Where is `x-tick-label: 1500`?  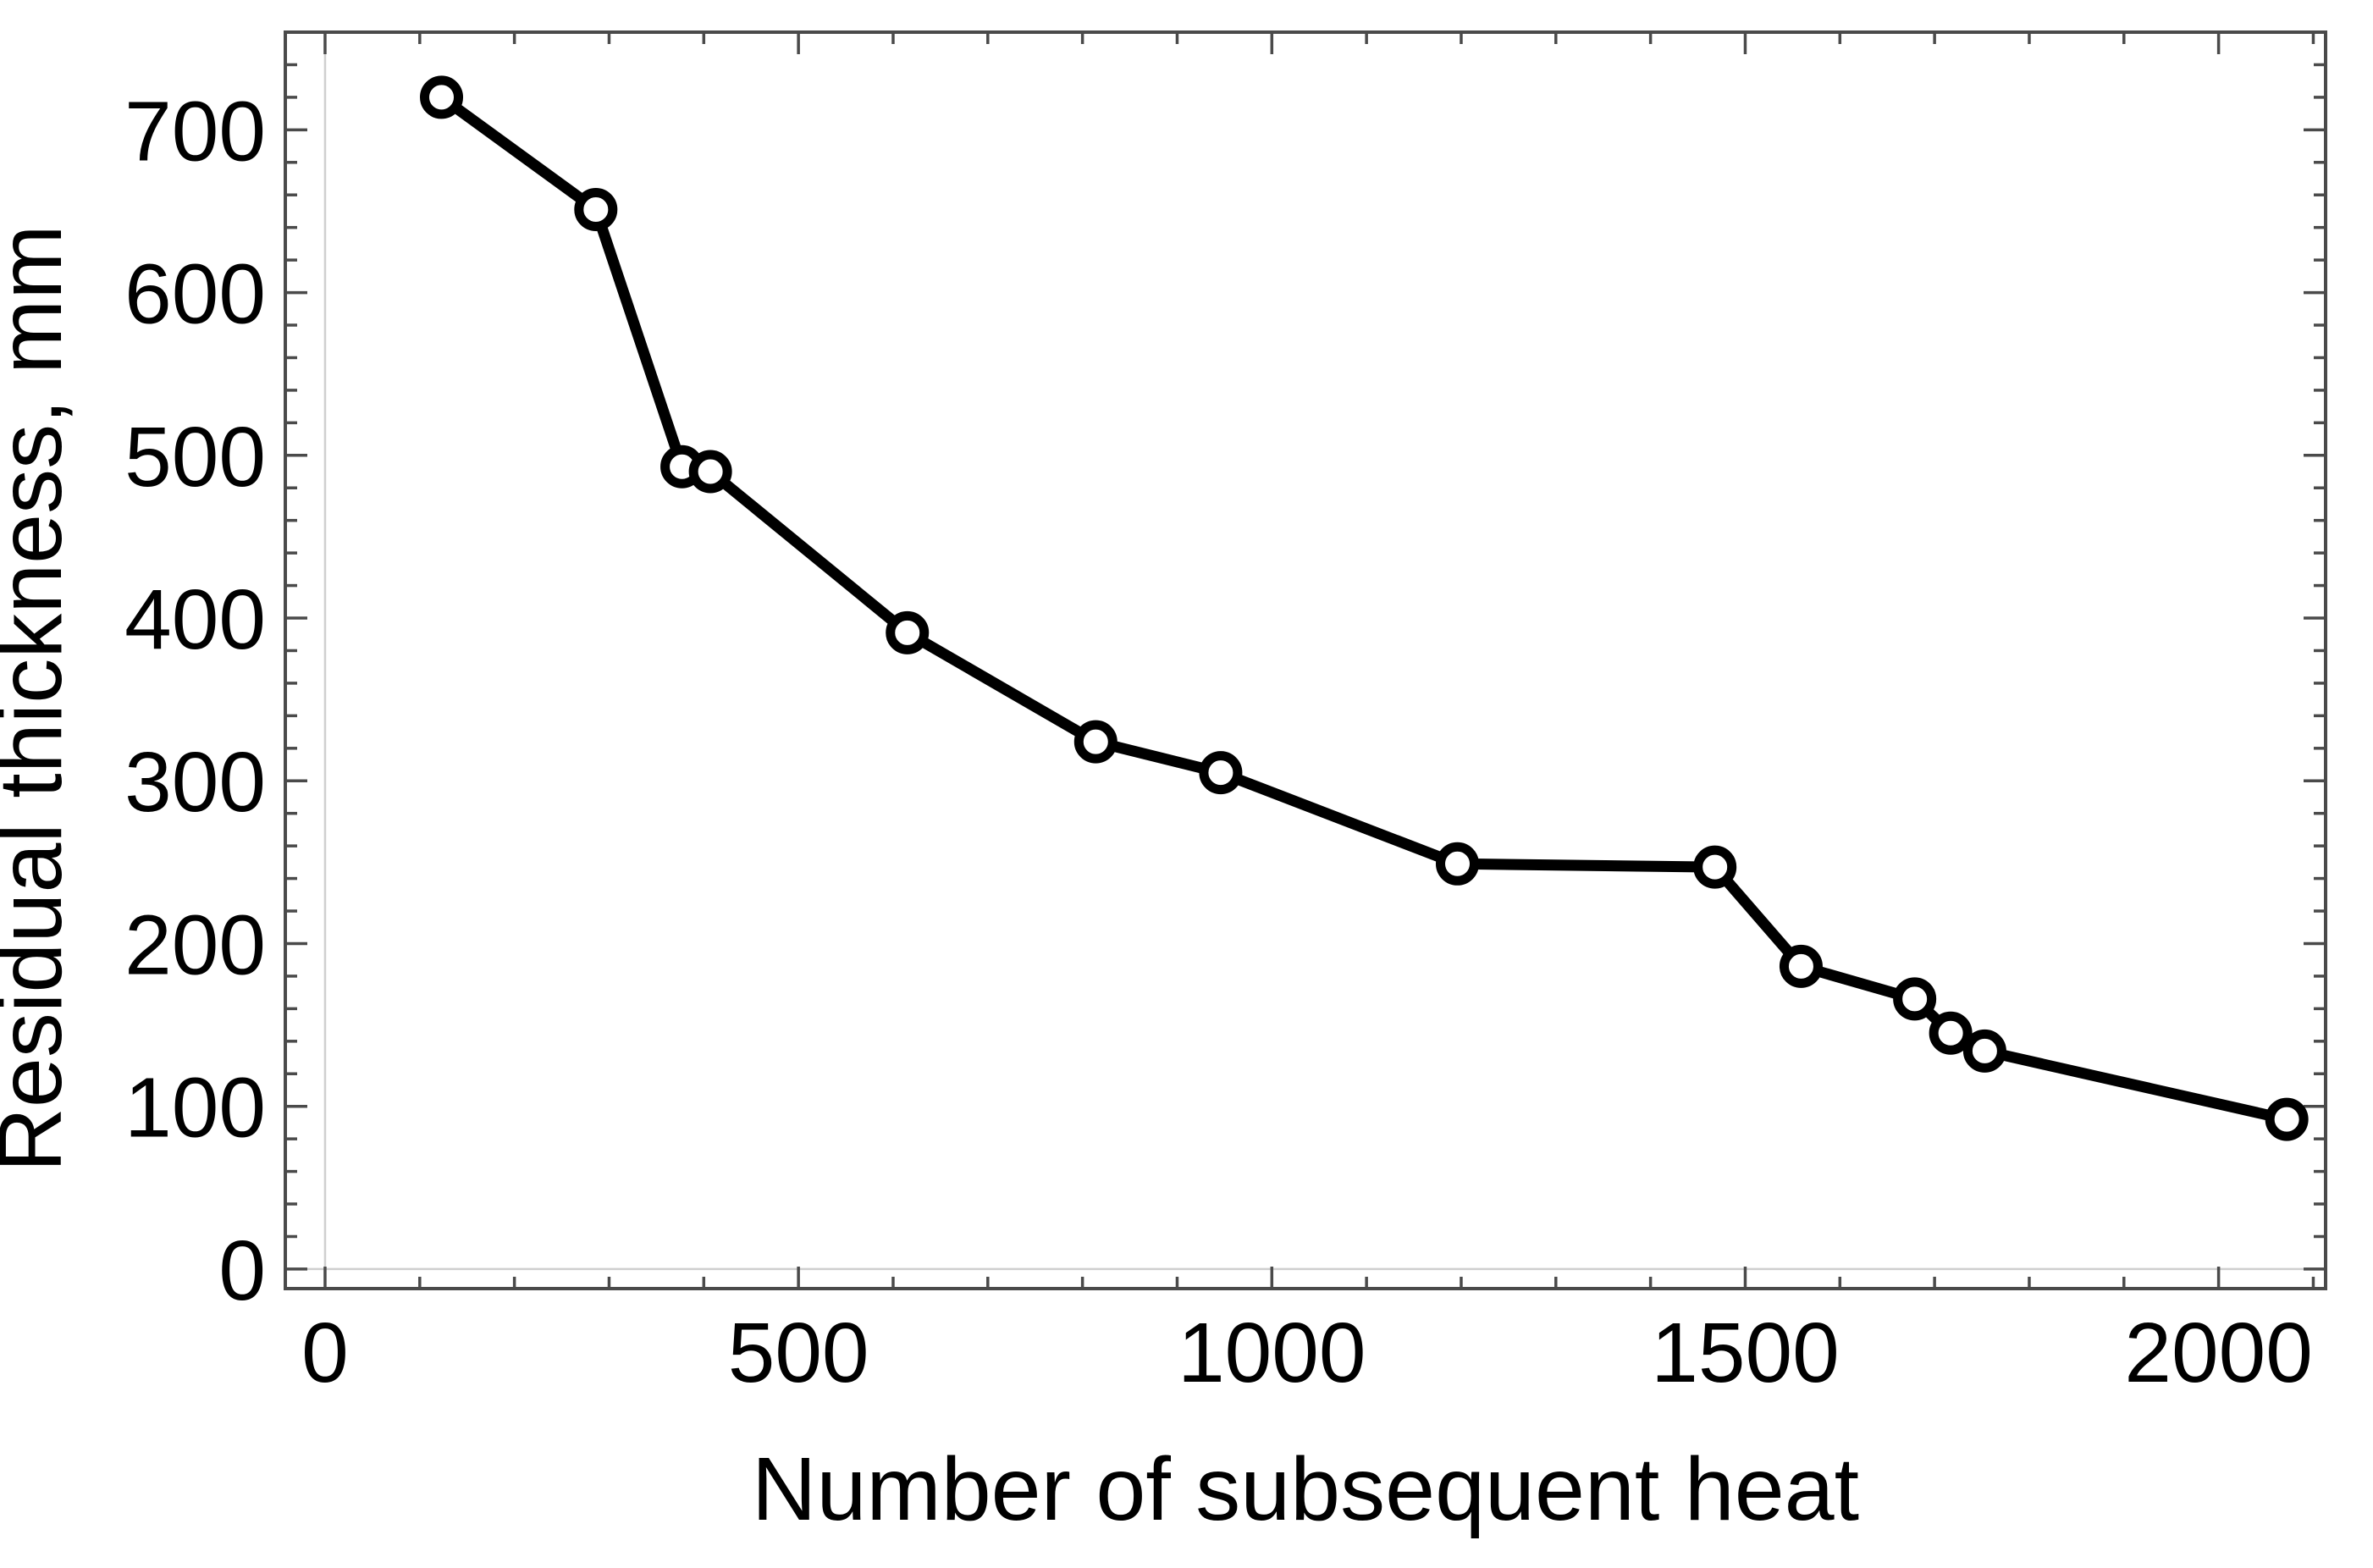 x-tick-label: 1500 is located at coordinates (1745, 1353).